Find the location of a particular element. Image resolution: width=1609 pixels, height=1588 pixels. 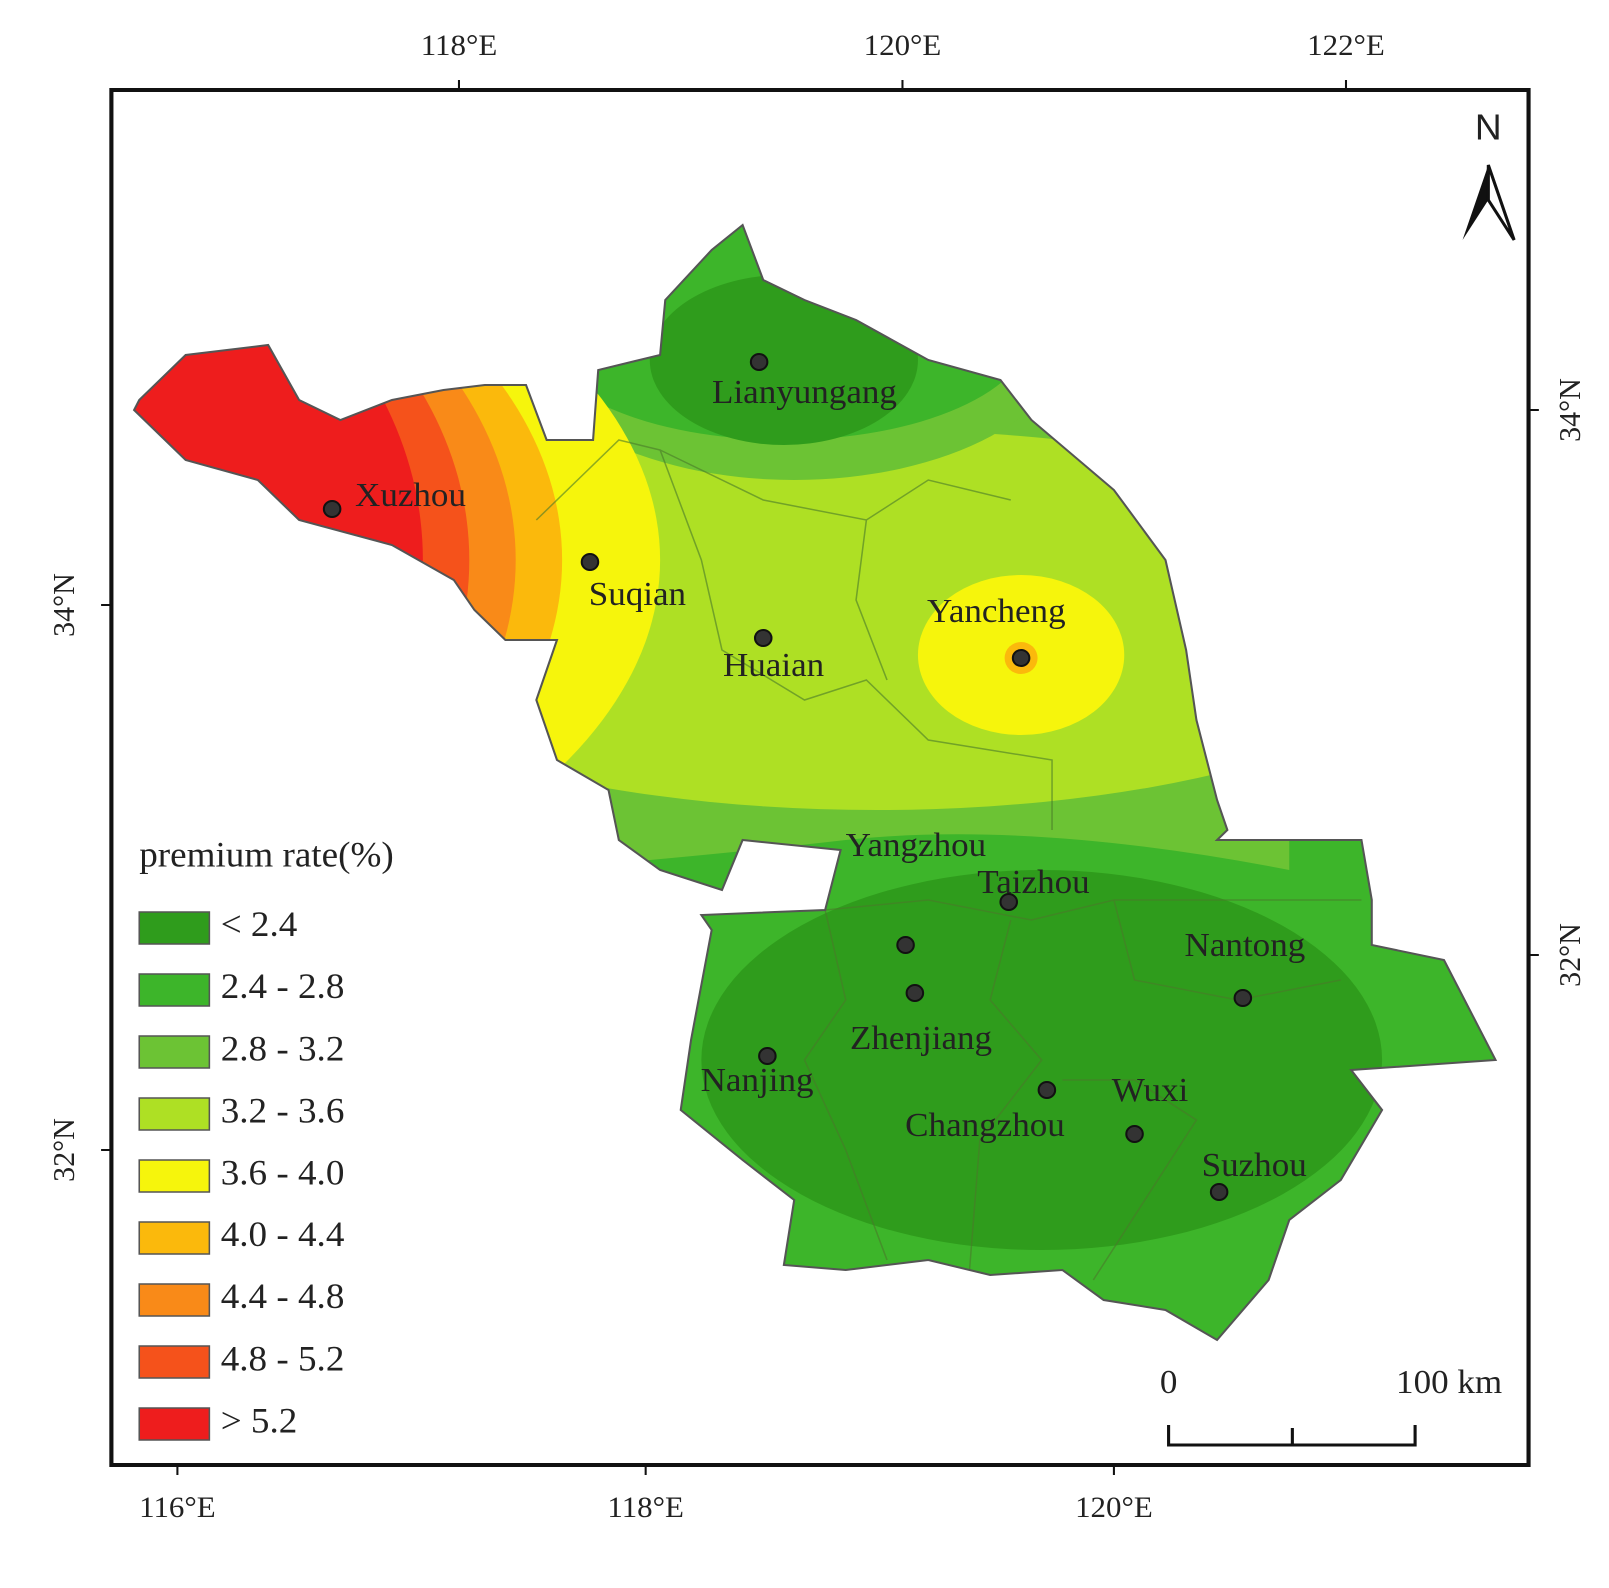

graticule-label: 116°E is located at coordinates (177, 1506).